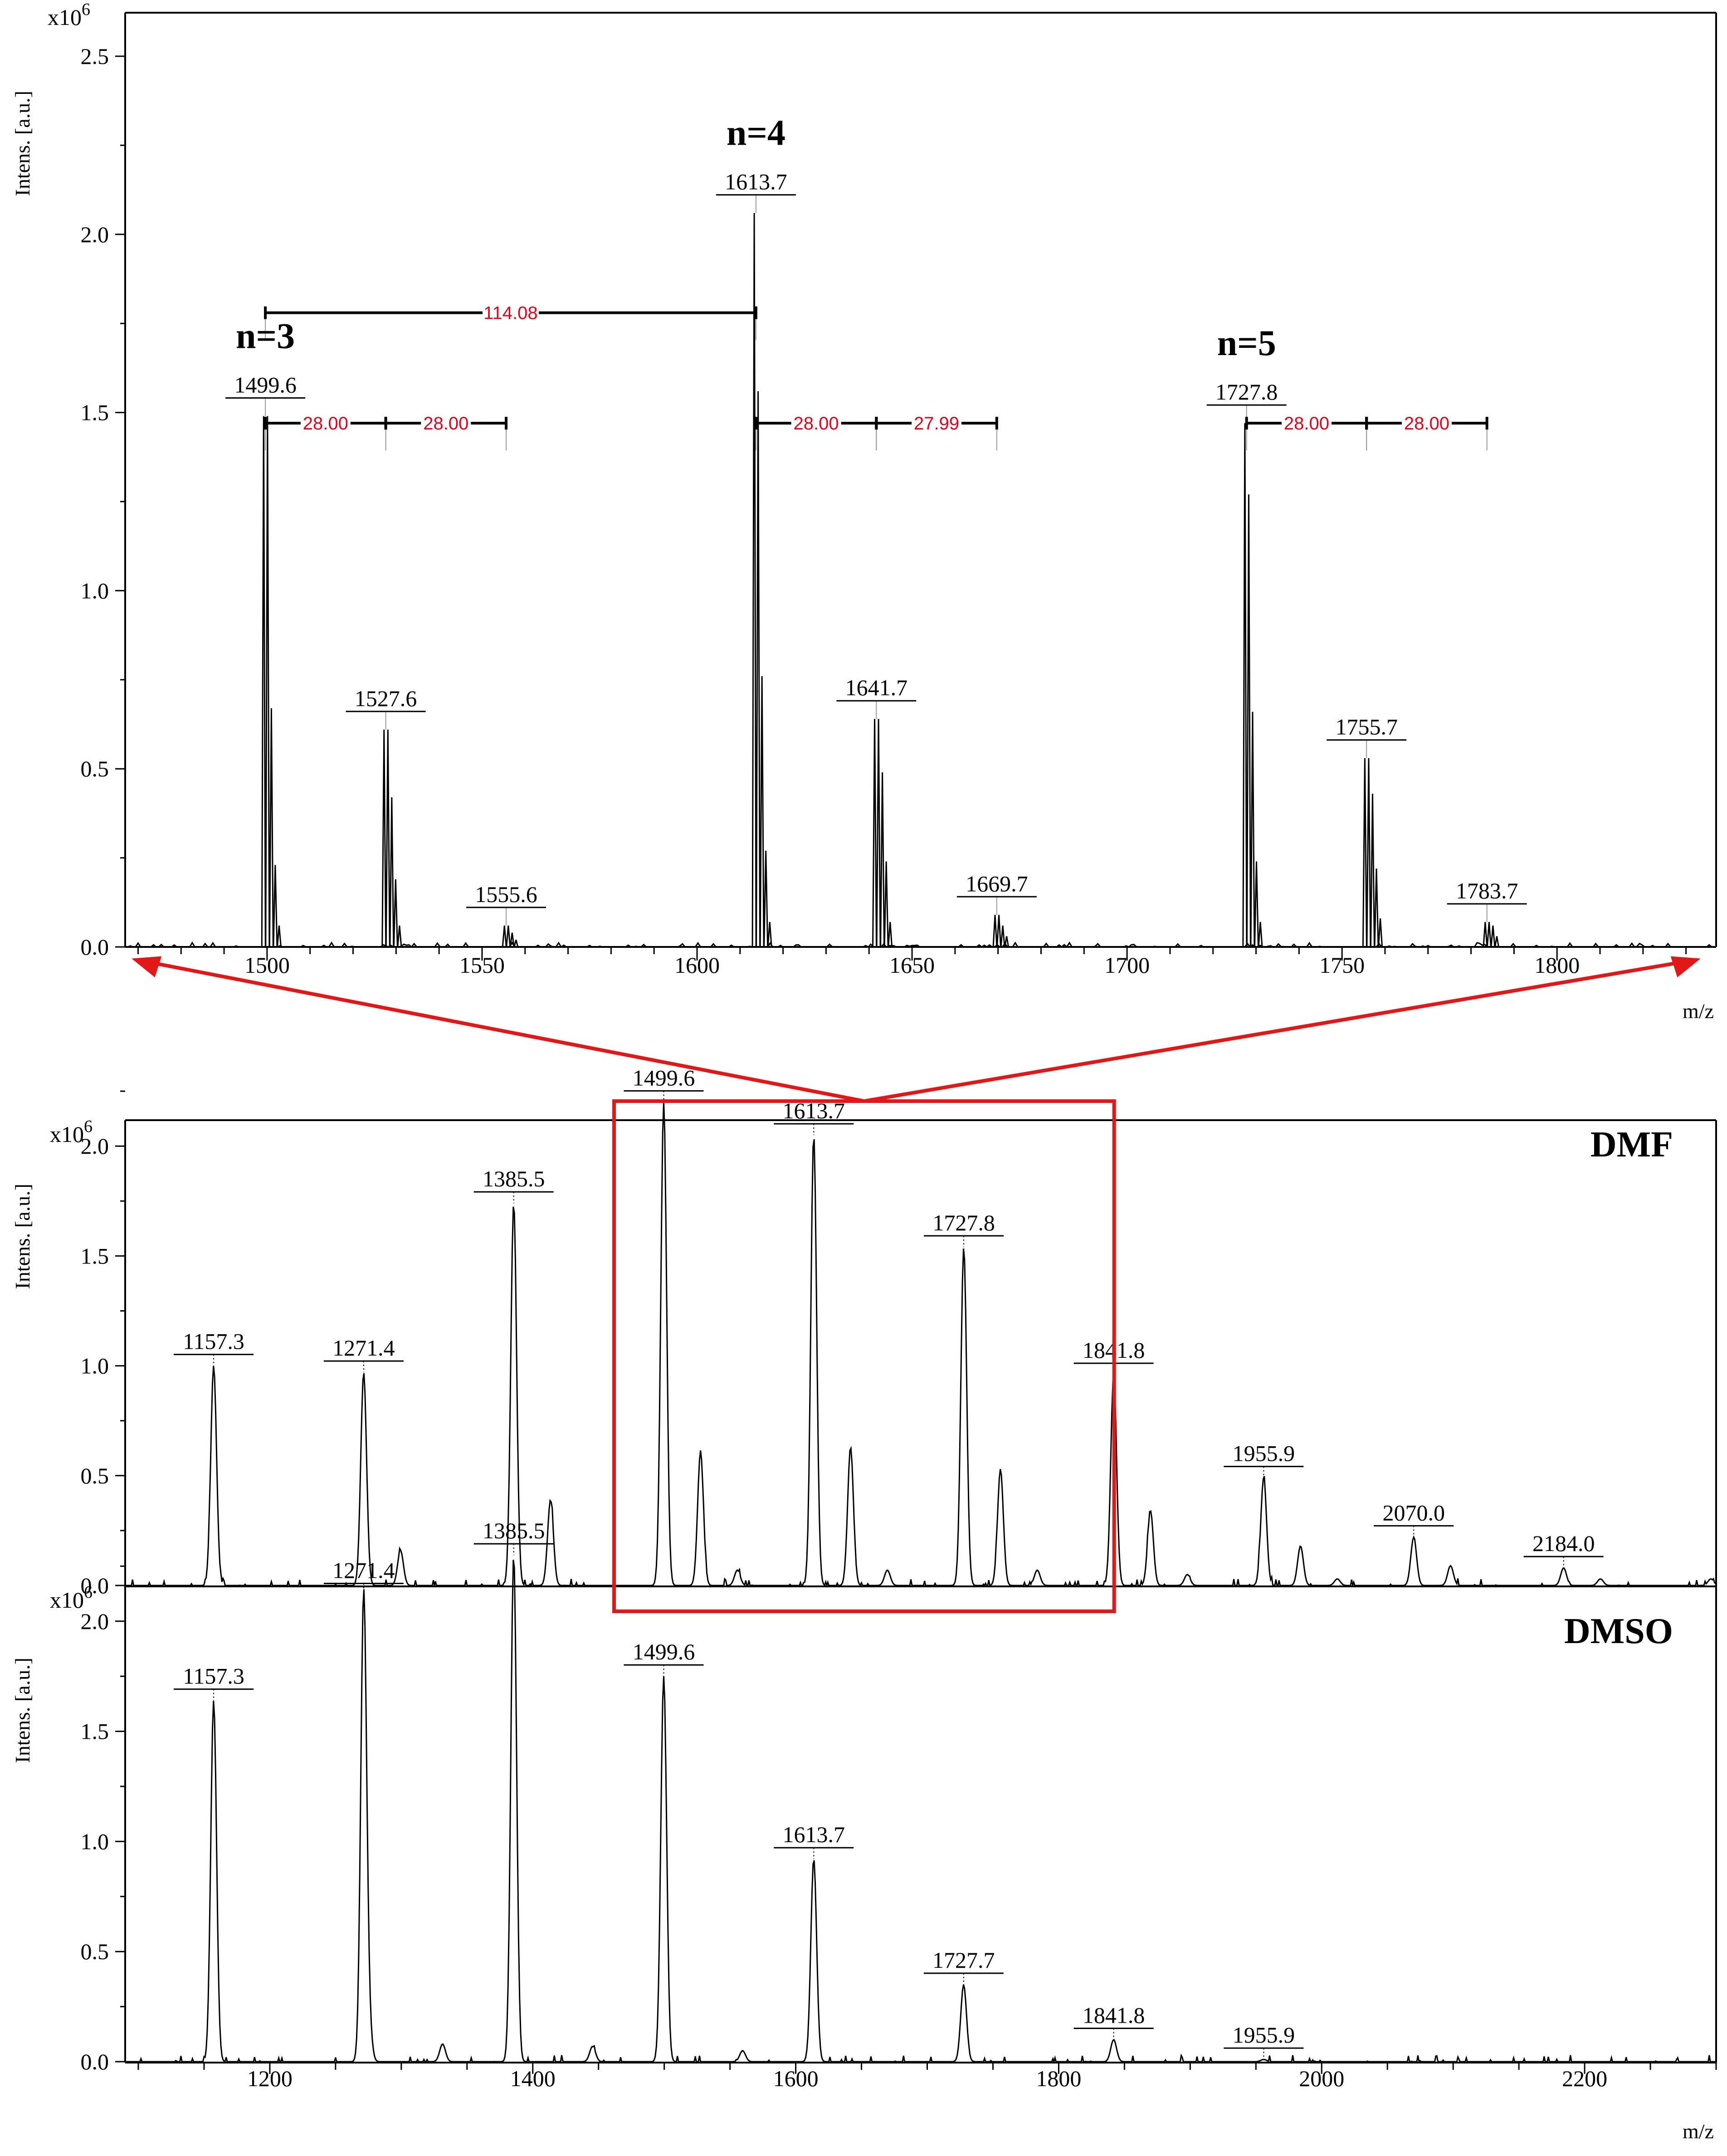  I want to click on zoom-xtick-label: 1800, so click(1557, 965).